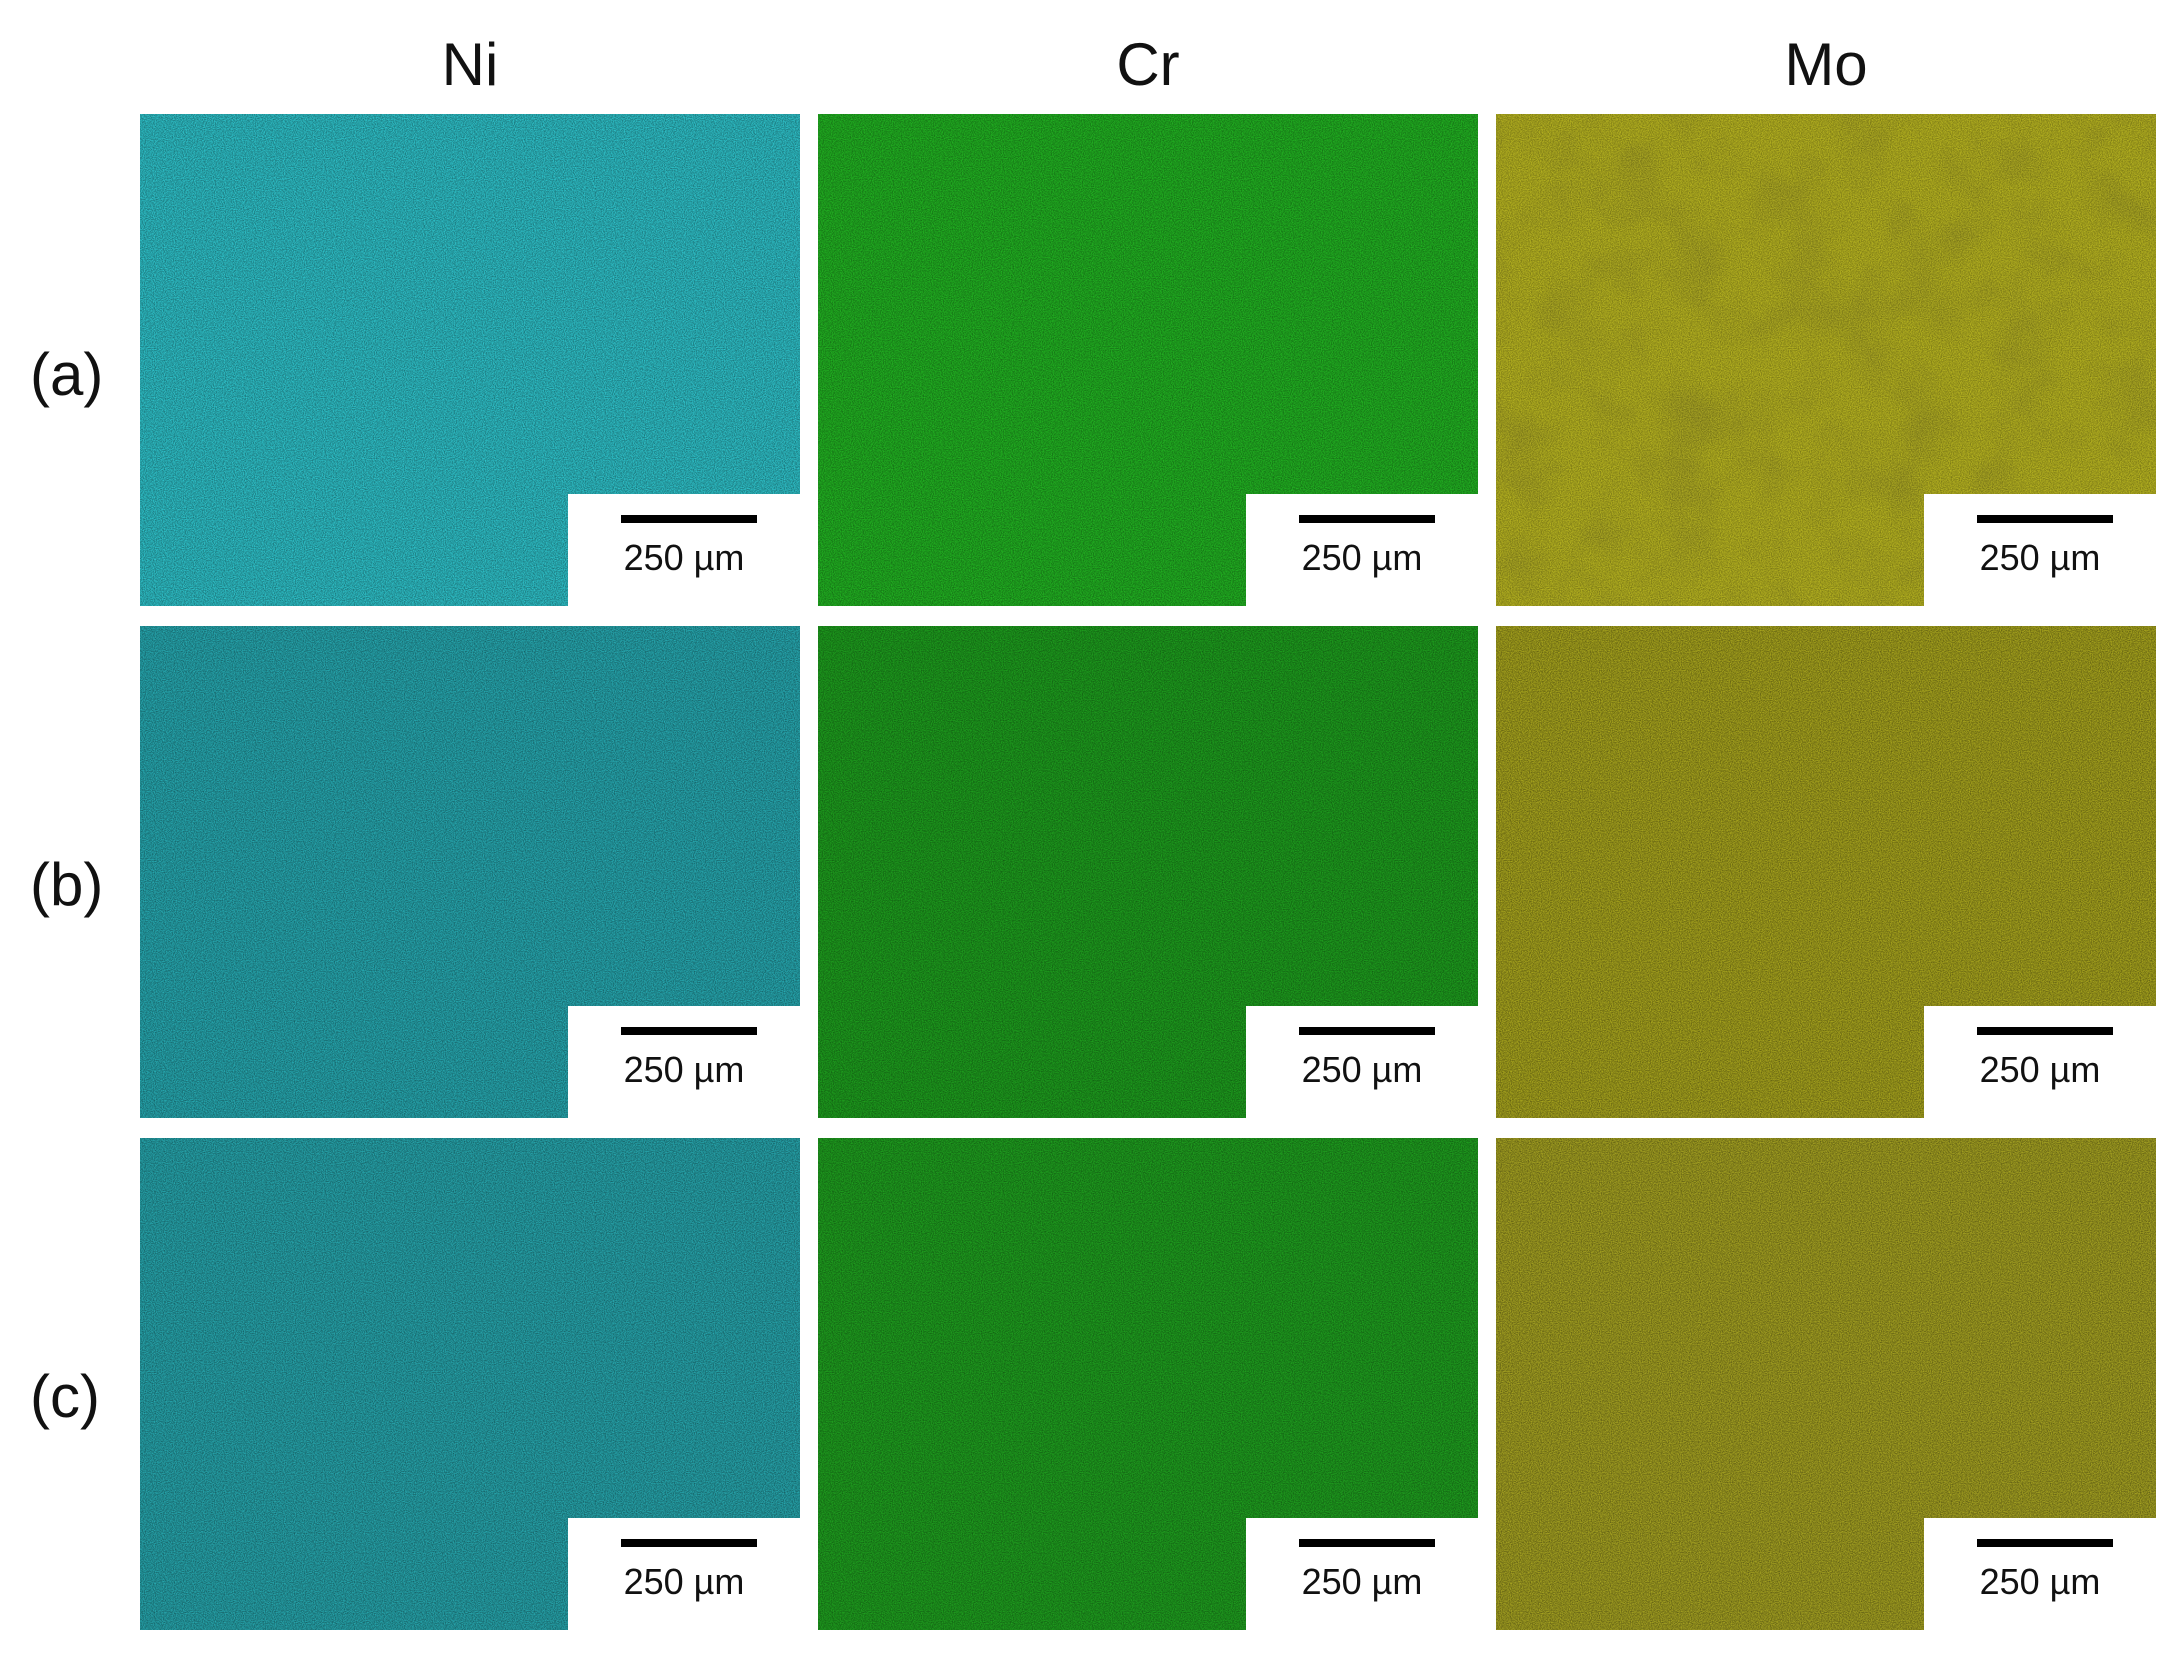 The width and height of the screenshot is (2184, 1656). I want to click on map-panel-b-cr: 250 µm, so click(1148, 872).